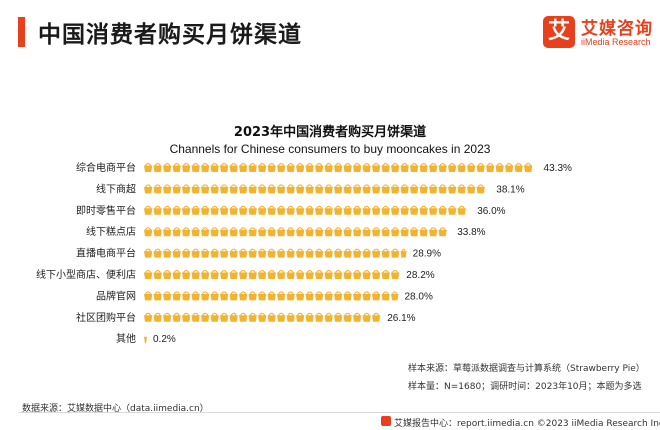  Describe the element at coordinates (116, 295) in the screenshot. I see `category-label: 品牌官网` at that location.